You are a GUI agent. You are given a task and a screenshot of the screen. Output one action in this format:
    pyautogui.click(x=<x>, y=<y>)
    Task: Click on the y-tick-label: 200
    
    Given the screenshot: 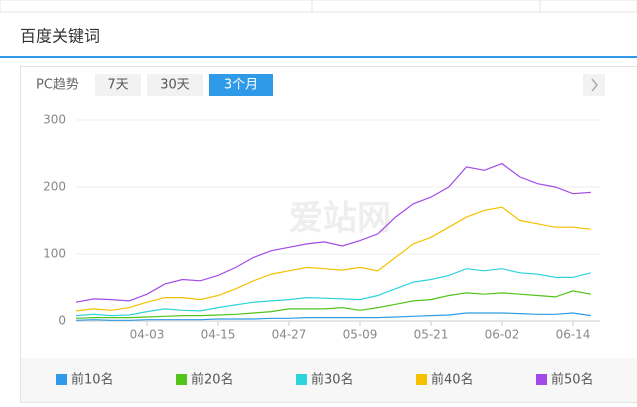 What is the action you would take?
    pyautogui.click(x=54, y=187)
    